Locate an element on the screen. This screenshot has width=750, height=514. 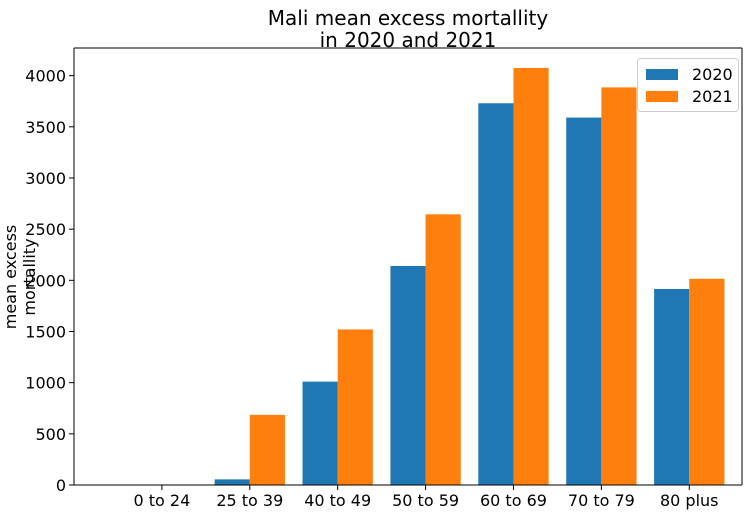
y-tick-label-500: 500 is located at coordinates (50, 434).